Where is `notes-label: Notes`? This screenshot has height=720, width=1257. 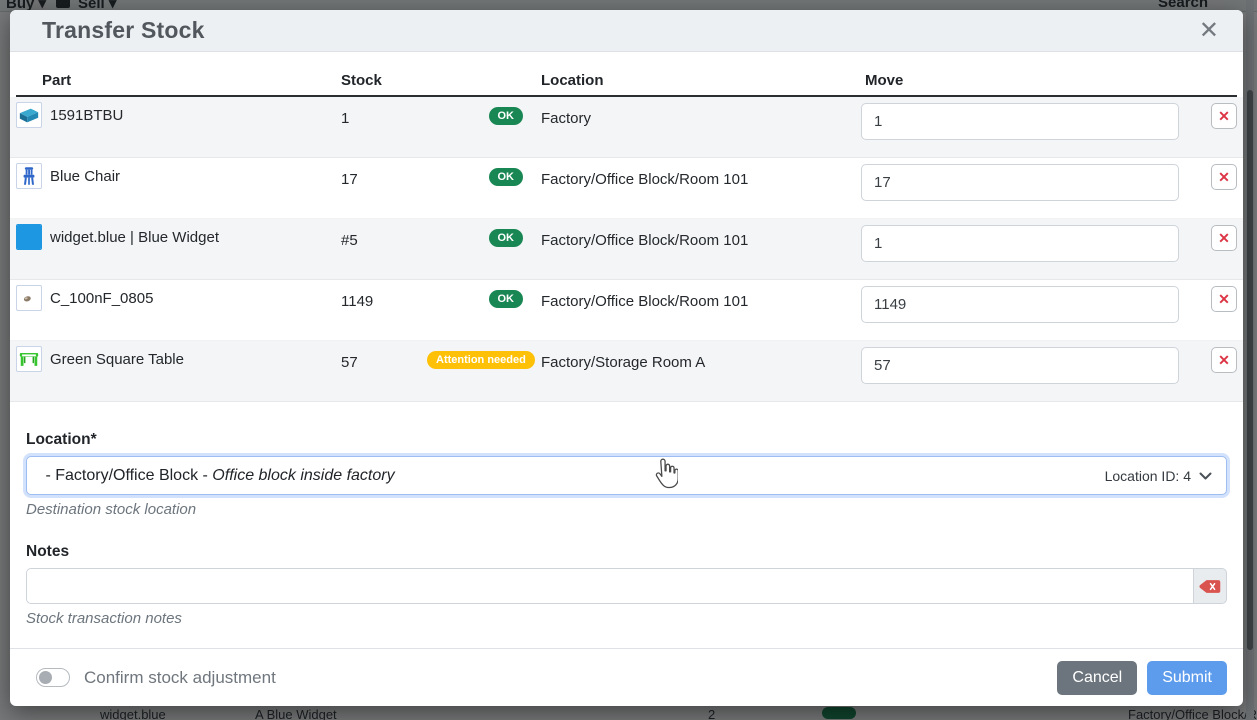
notes-label: Notes is located at coordinates (48, 551).